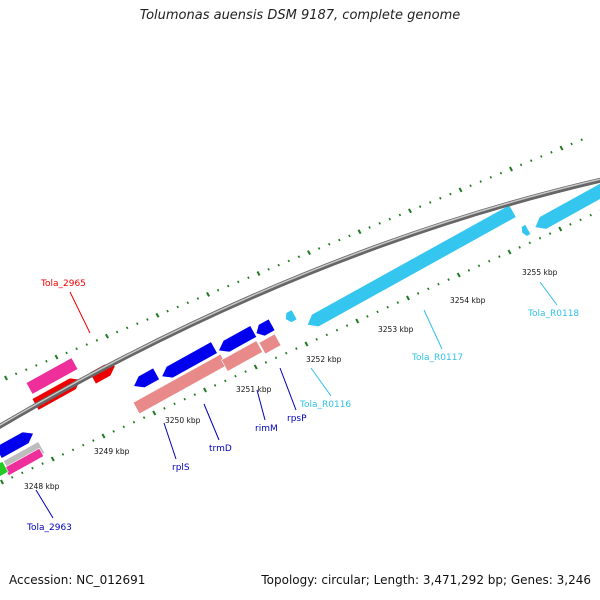 The width and height of the screenshot is (600, 600). I want to click on kbp-label: 3250 kbp, so click(183, 420).